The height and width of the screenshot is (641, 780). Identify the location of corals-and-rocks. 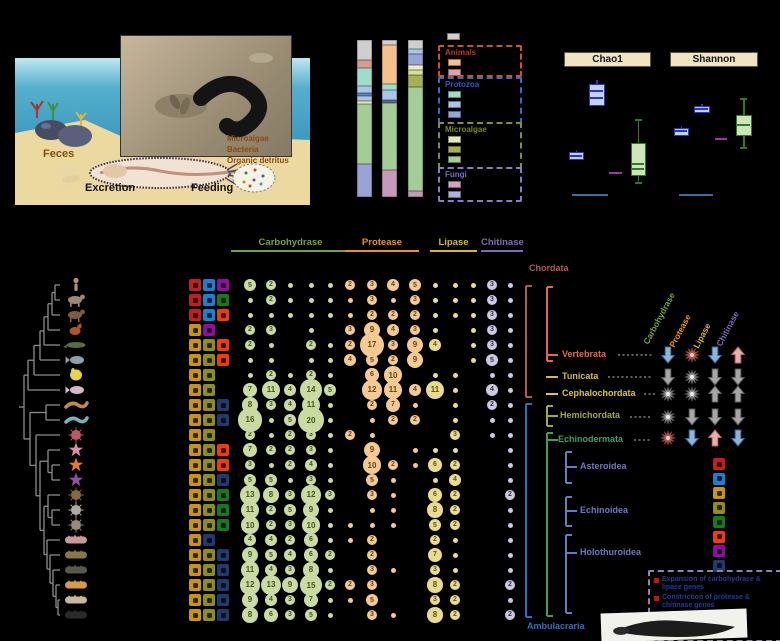
(61, 123).